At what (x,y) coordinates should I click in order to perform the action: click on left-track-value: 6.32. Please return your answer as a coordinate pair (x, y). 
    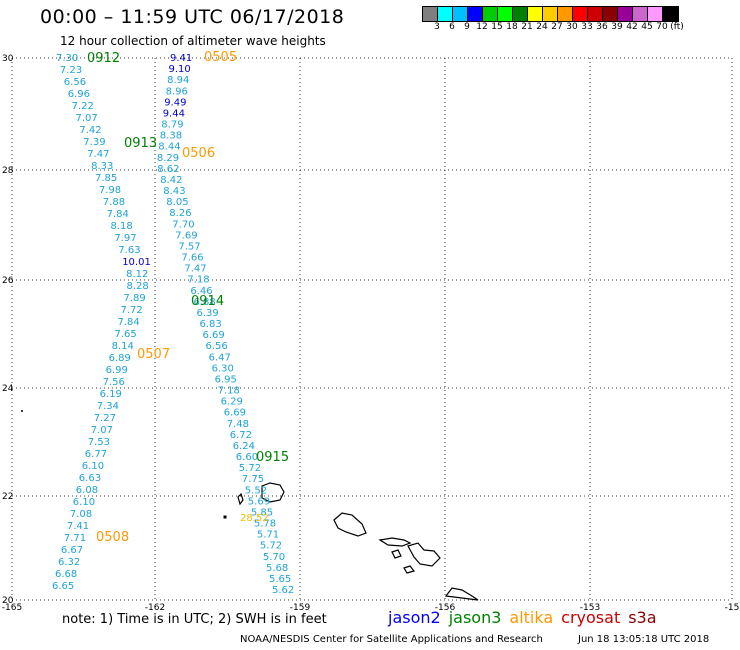
    Looking at the image, I should click on (69, 562).